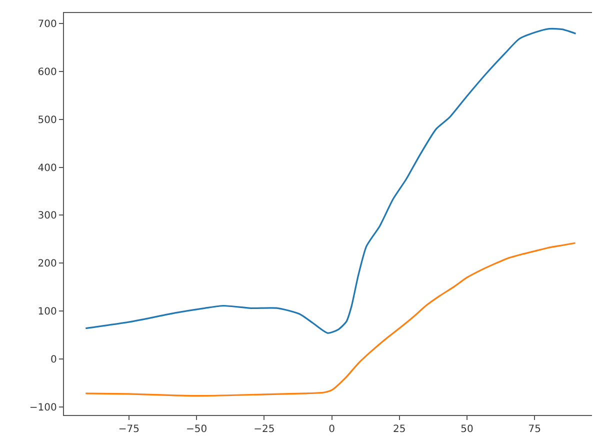  I want to click on y-tick-label: 200, so click(47, 264).